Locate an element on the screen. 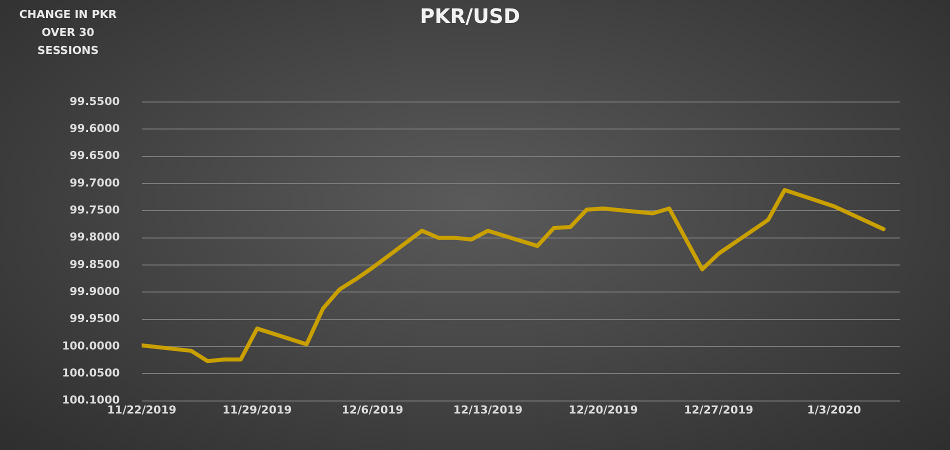 The width and height of the screenshot is (950, 450). x-tick-label: 11/29/2019 is located at coordinates (257, 409).